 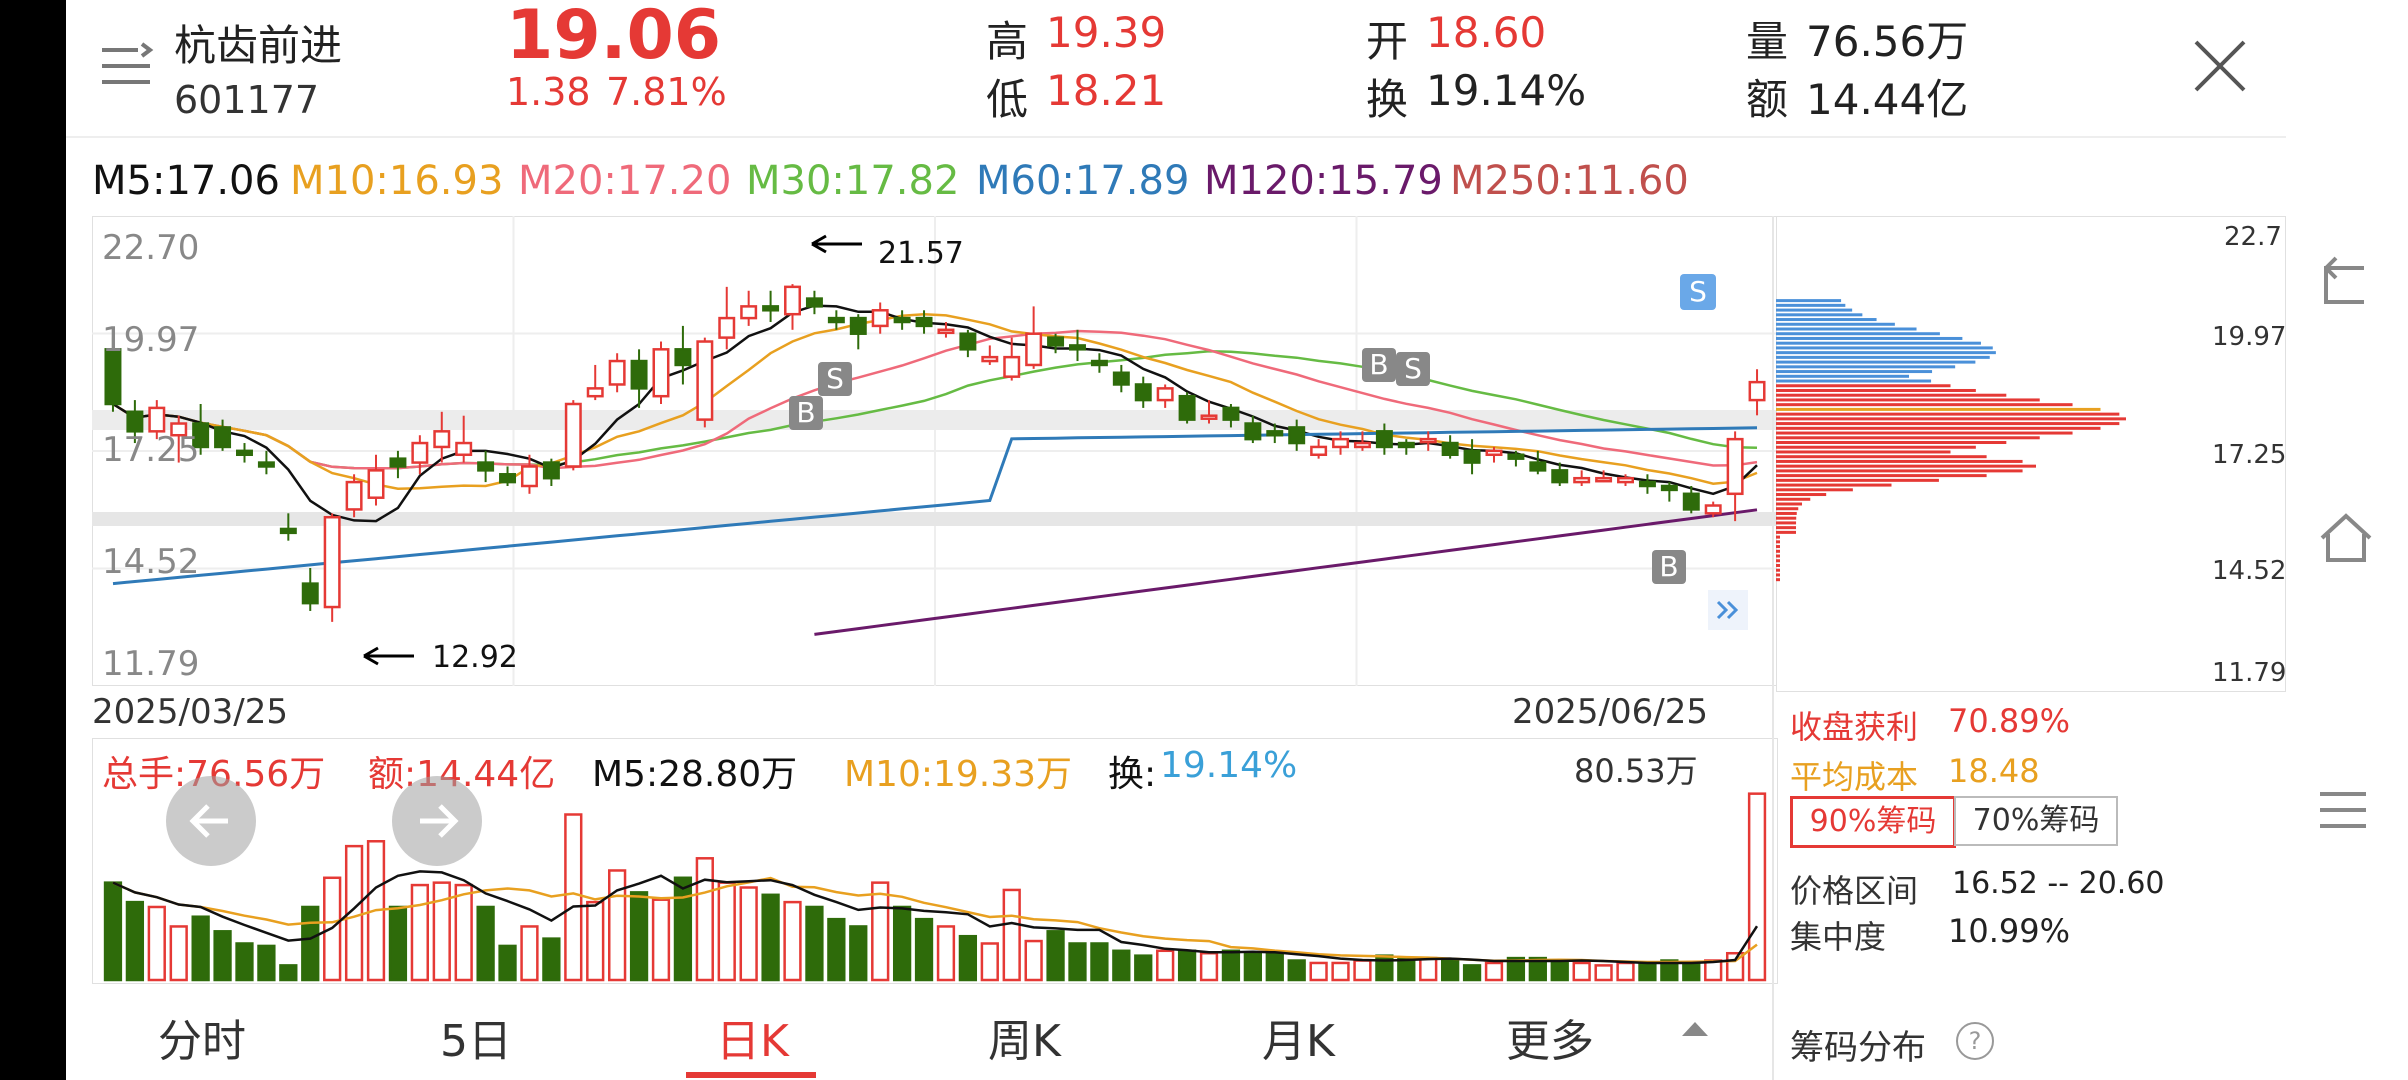 I want to click on arrow-left-icon, so click(x=211, y=821).